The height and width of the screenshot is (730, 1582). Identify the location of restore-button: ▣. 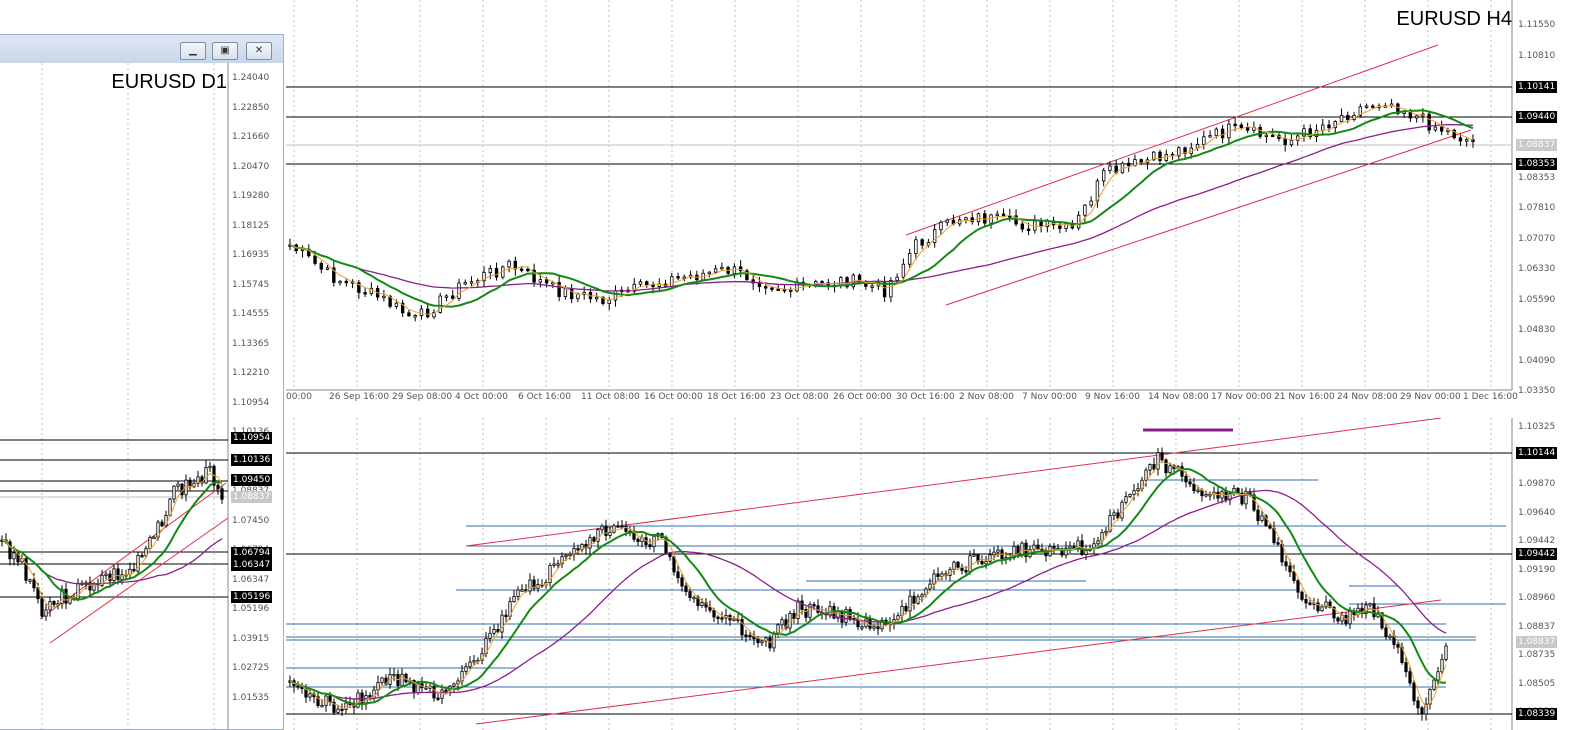
(225, 51).